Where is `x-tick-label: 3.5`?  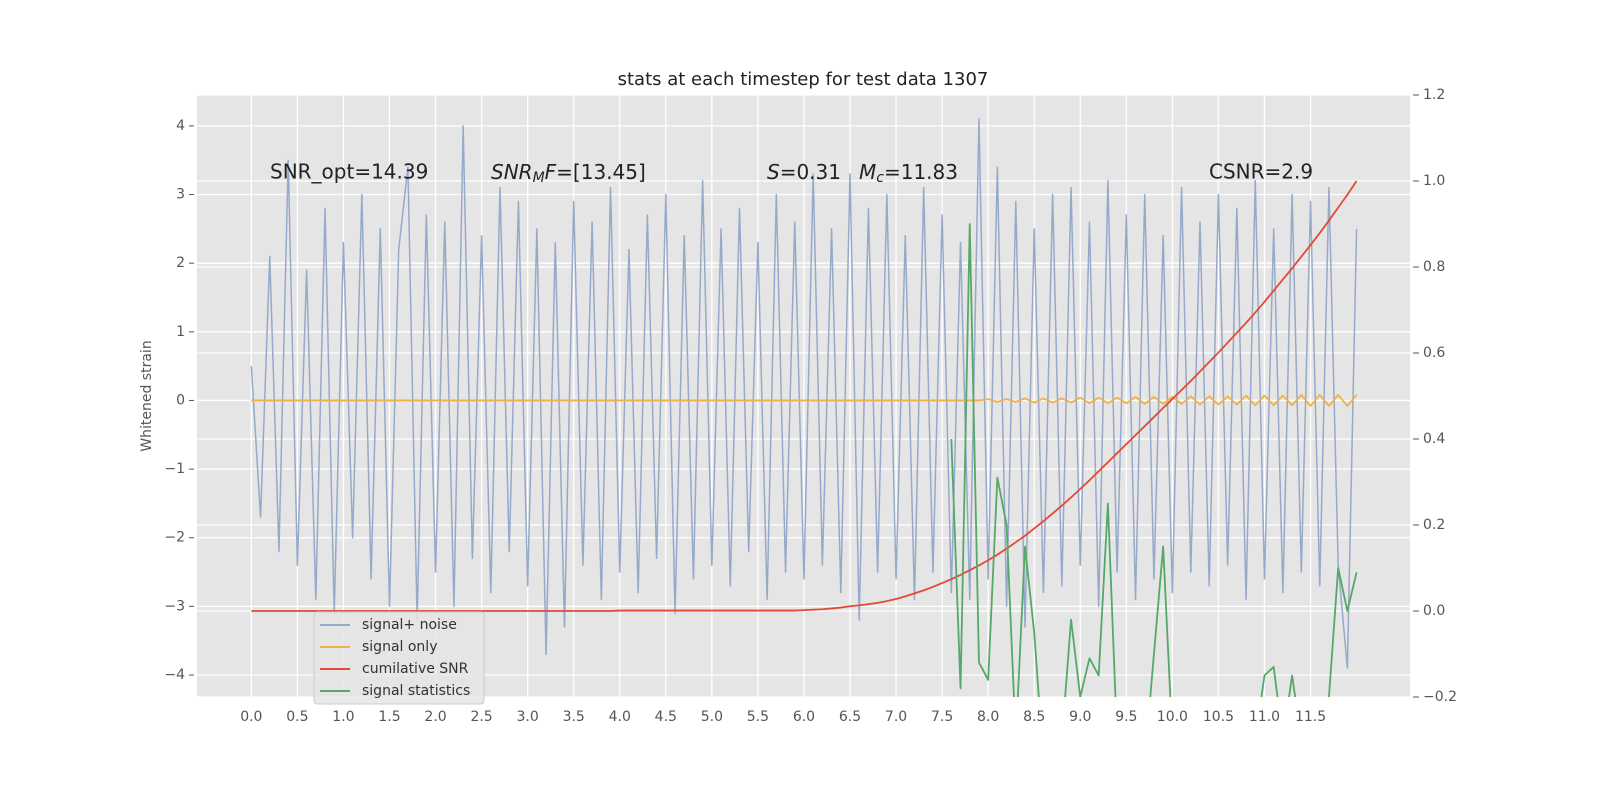
x-tick-label: 3.5 is located at coordinates (574, 717).